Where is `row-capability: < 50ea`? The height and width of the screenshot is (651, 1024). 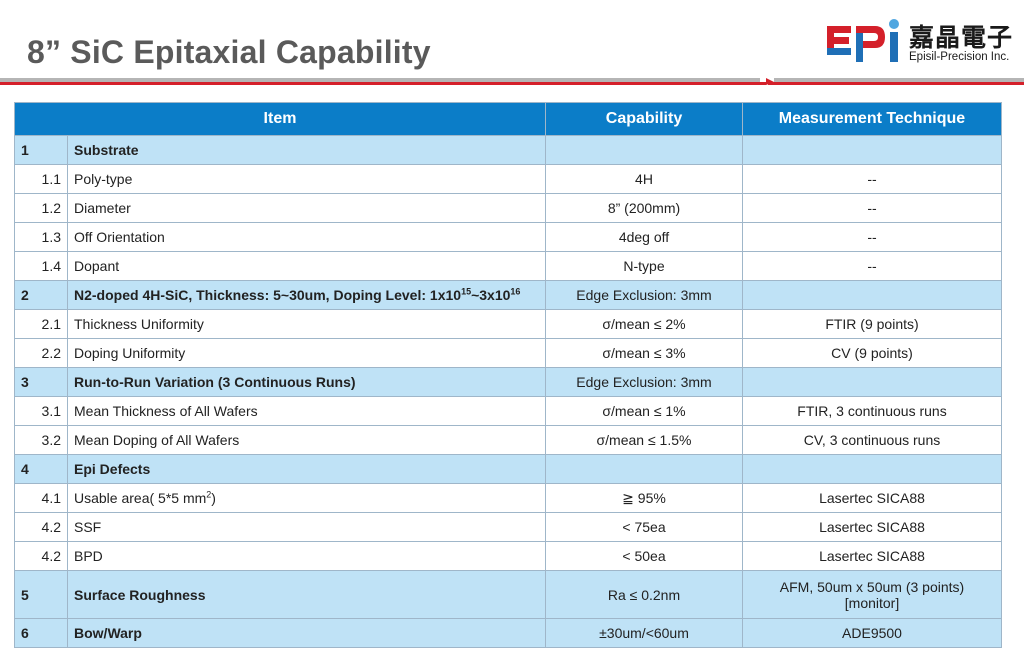 row-capability: < 50ea is located at coordinates (644, 556).